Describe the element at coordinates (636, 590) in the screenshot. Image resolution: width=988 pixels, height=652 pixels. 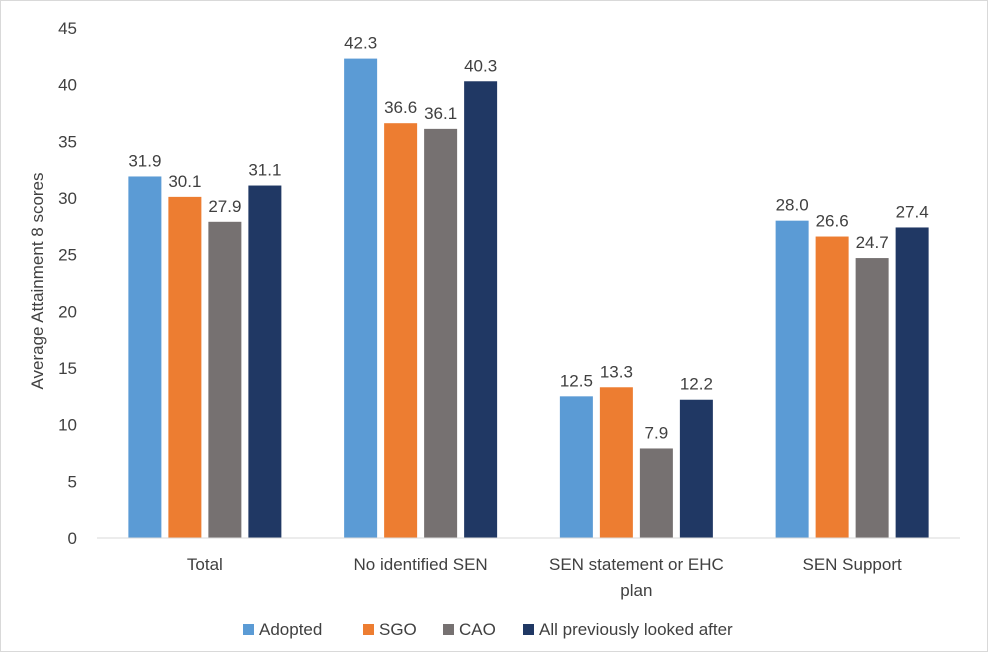
I see `x-category-label: plan` at that location.